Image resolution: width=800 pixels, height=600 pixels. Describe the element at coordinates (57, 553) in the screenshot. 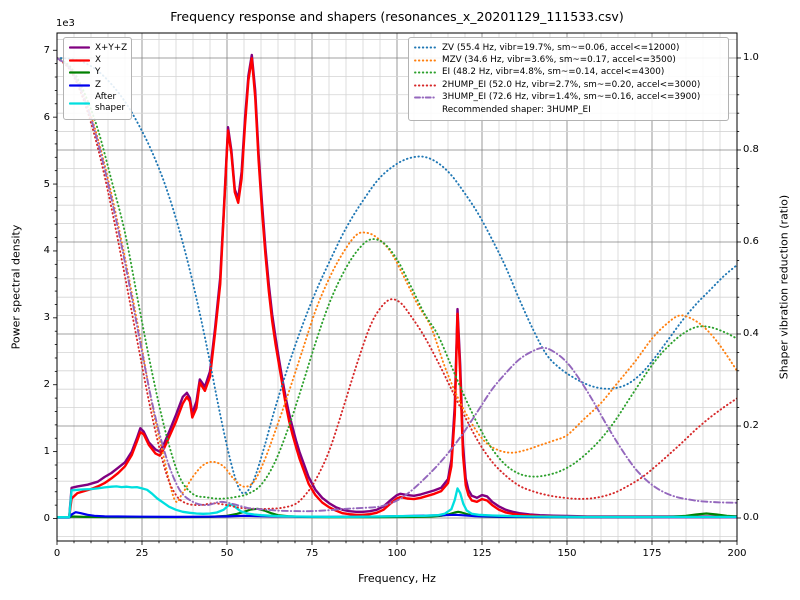

I see `x-tick-label: 0` at that location.